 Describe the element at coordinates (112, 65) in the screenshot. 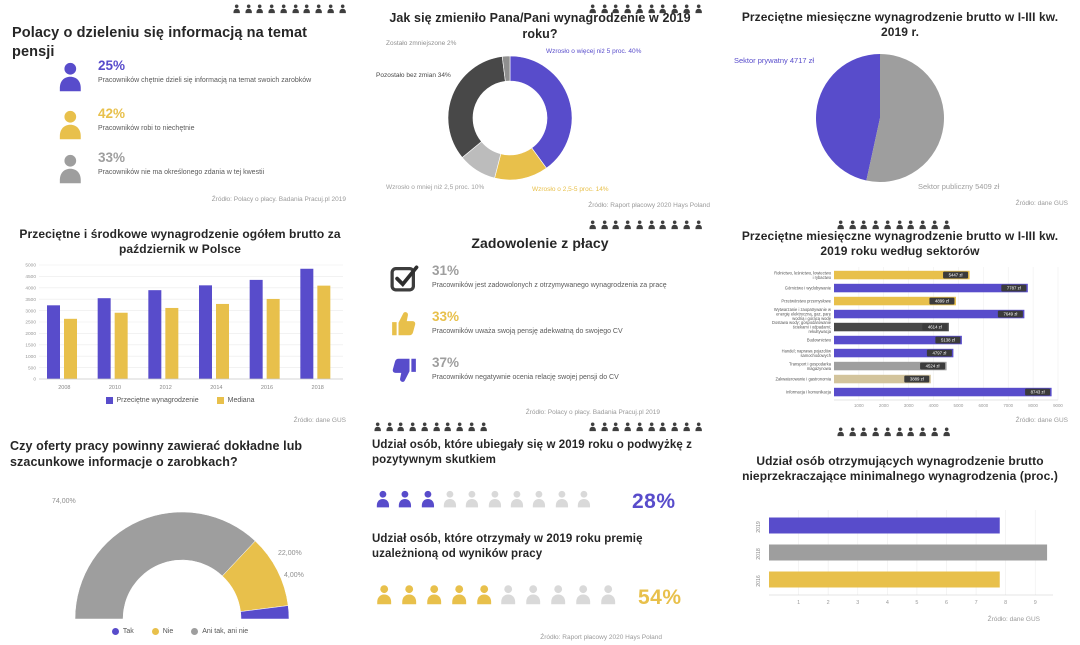

I see `stat-percent: 25%` at that location.